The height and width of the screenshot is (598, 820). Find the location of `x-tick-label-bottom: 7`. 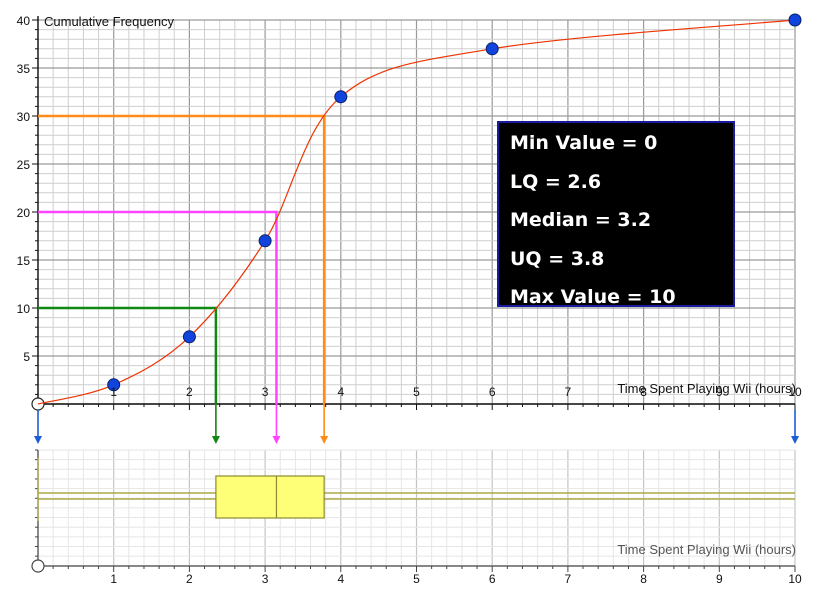

x-tick-label-bottom: 7 is located at coordinates (568, 579).